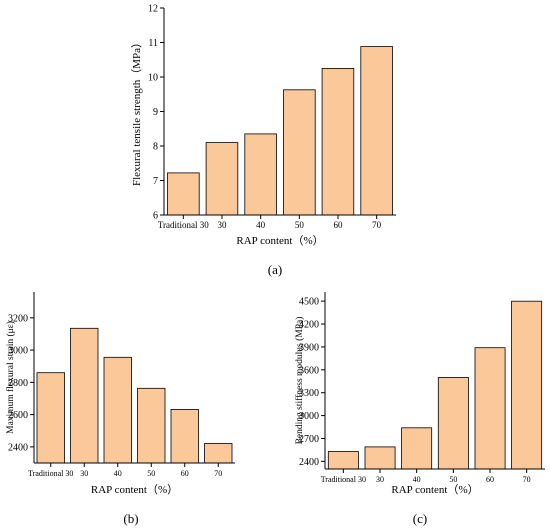 The width and height of the screenshot is (550, 529). What do you see at coordinates (153, 43) in the screenshot?
I see `y-tick-label: 11` at bounding box center [153, 43].